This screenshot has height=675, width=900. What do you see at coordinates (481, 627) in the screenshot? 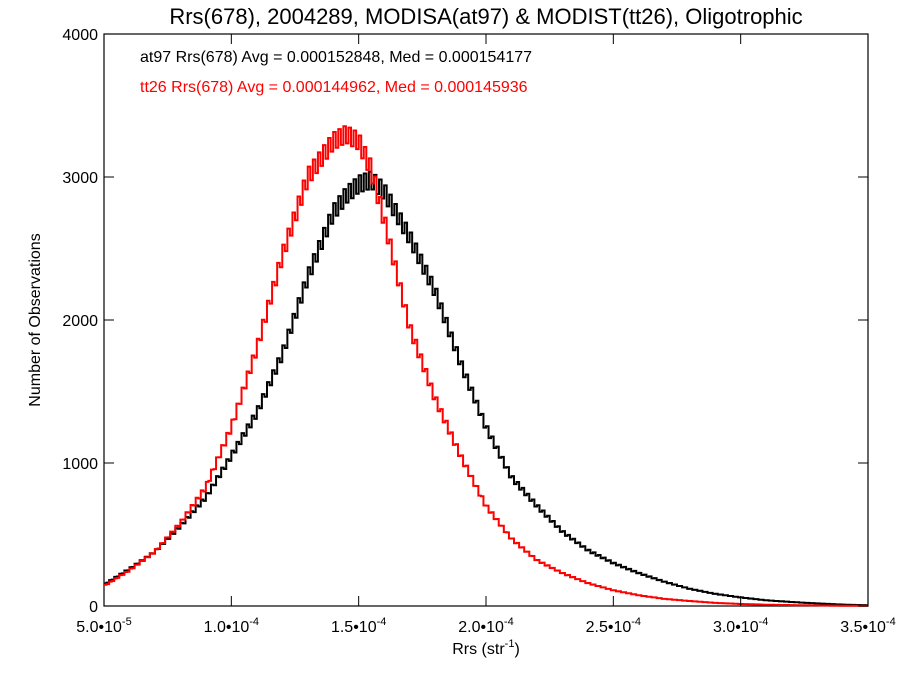
I see `x-tick-label-mantissa: 2.0•10` at bounding box center [481, 627].